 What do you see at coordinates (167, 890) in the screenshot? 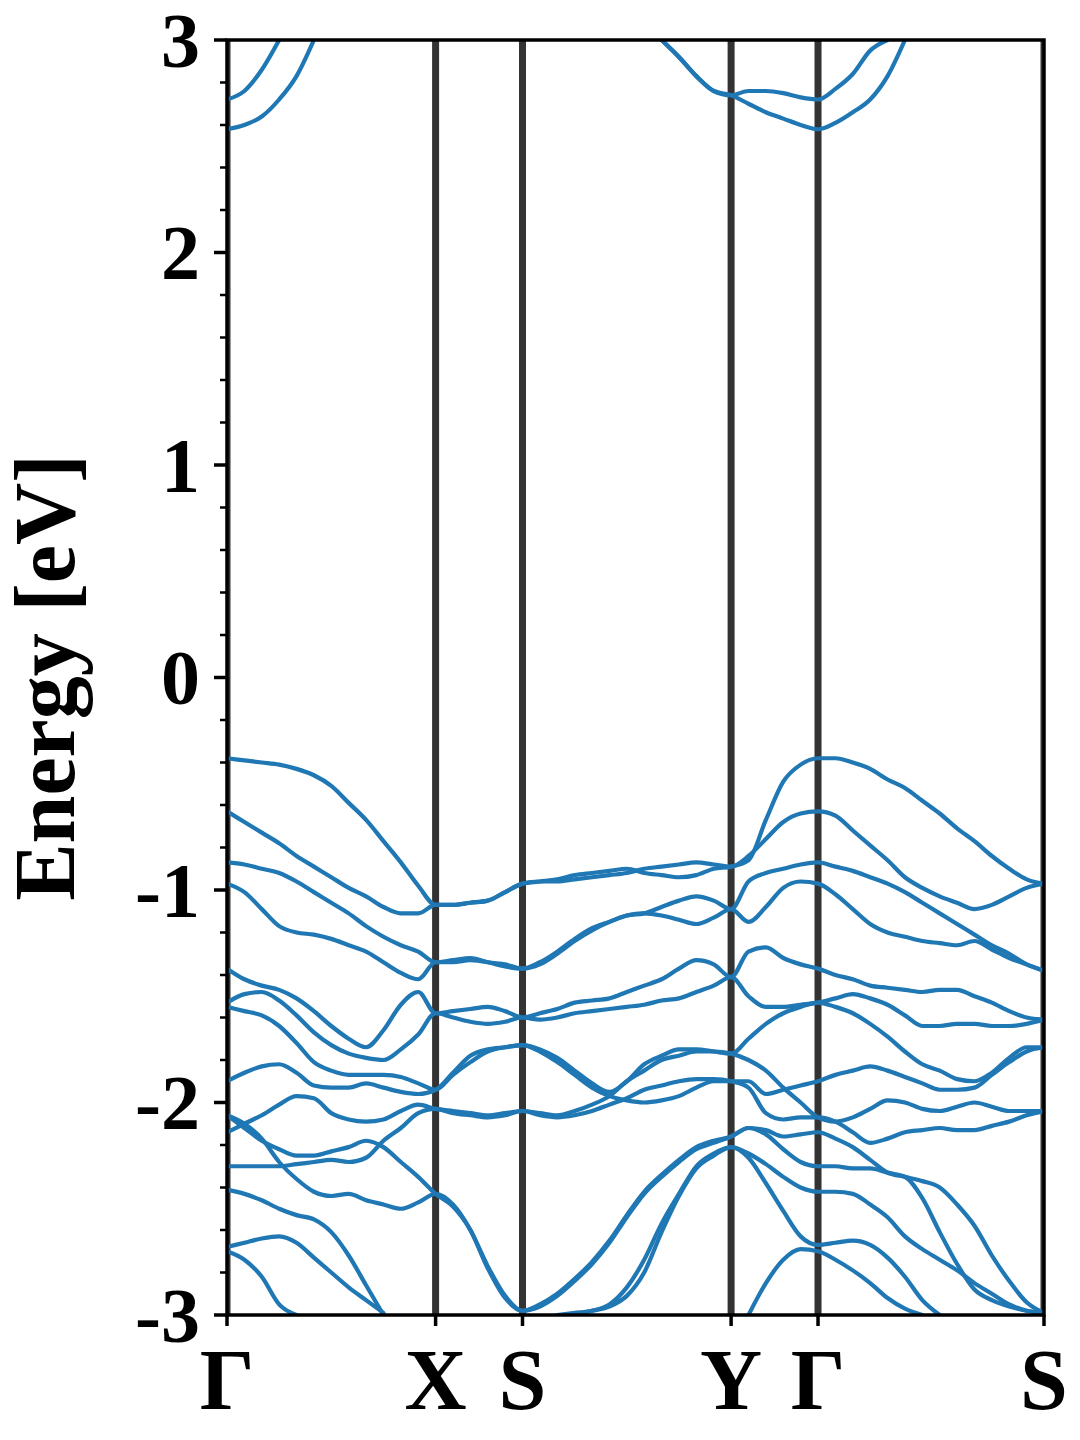
I see `y-tick-label: -1` at bounding box center [167, 890].